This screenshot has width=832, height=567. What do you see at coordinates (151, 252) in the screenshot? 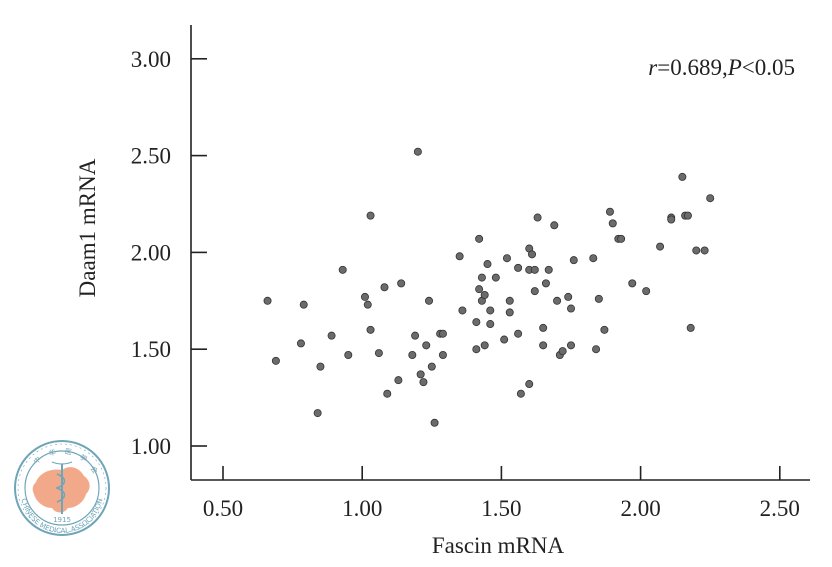
I see `y-tick-label: 2.00` at bounding box center [151, 252].